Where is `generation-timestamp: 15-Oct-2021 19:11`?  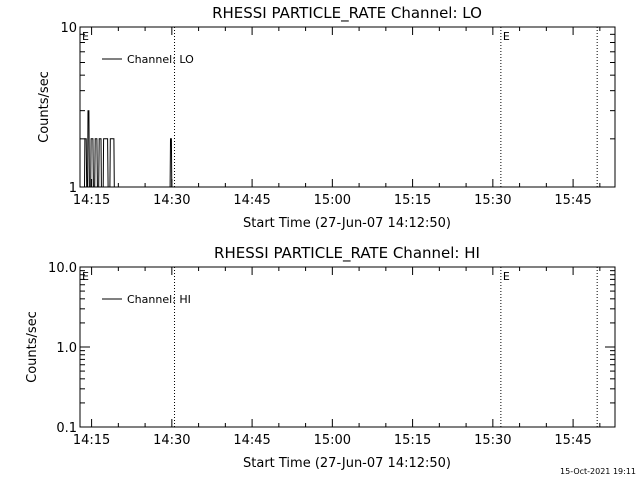 generation-timestamp: 15-Oct-2021 19:11 is located at coordinates (598, 471).